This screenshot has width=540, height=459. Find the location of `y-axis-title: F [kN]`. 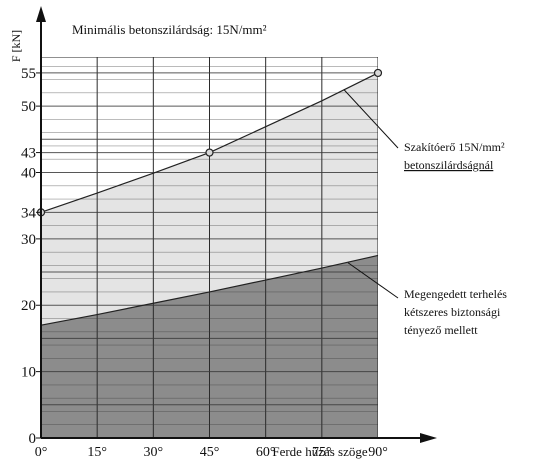

y-axis-title: F [kN] is located at coordinates (16, 46).